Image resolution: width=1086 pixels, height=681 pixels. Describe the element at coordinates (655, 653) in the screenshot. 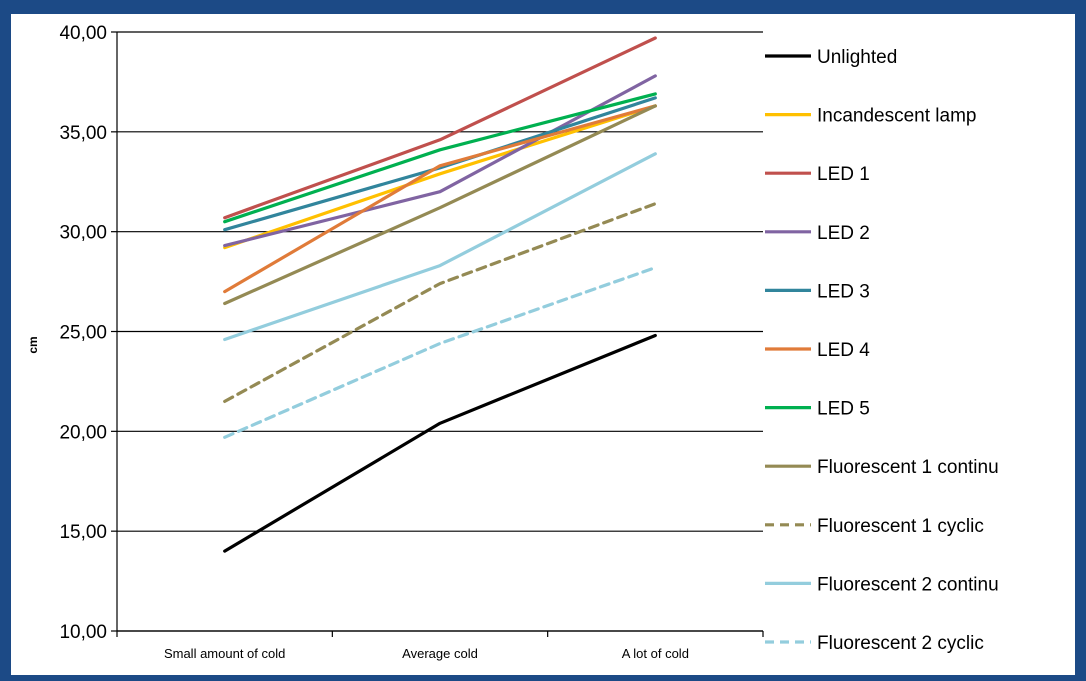

I see `x-category-label: A lot of cold` at that location.